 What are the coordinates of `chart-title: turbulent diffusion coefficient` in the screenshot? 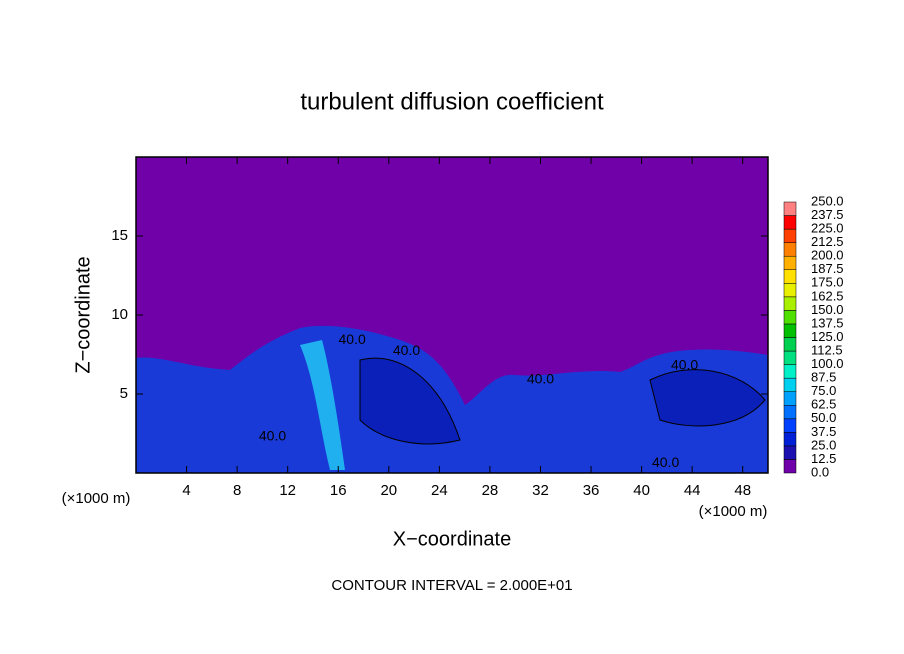 It's located at (452, 101).